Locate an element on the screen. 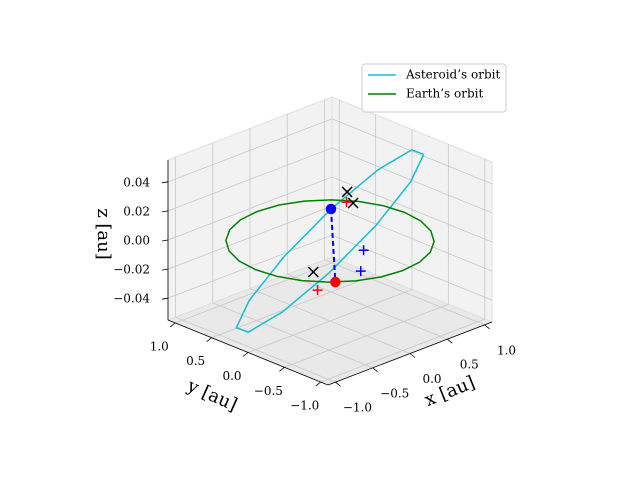 The height and width of the screenshot is (480, 640). x-tick-label: 0.5 is located at coordinates (469, 365).